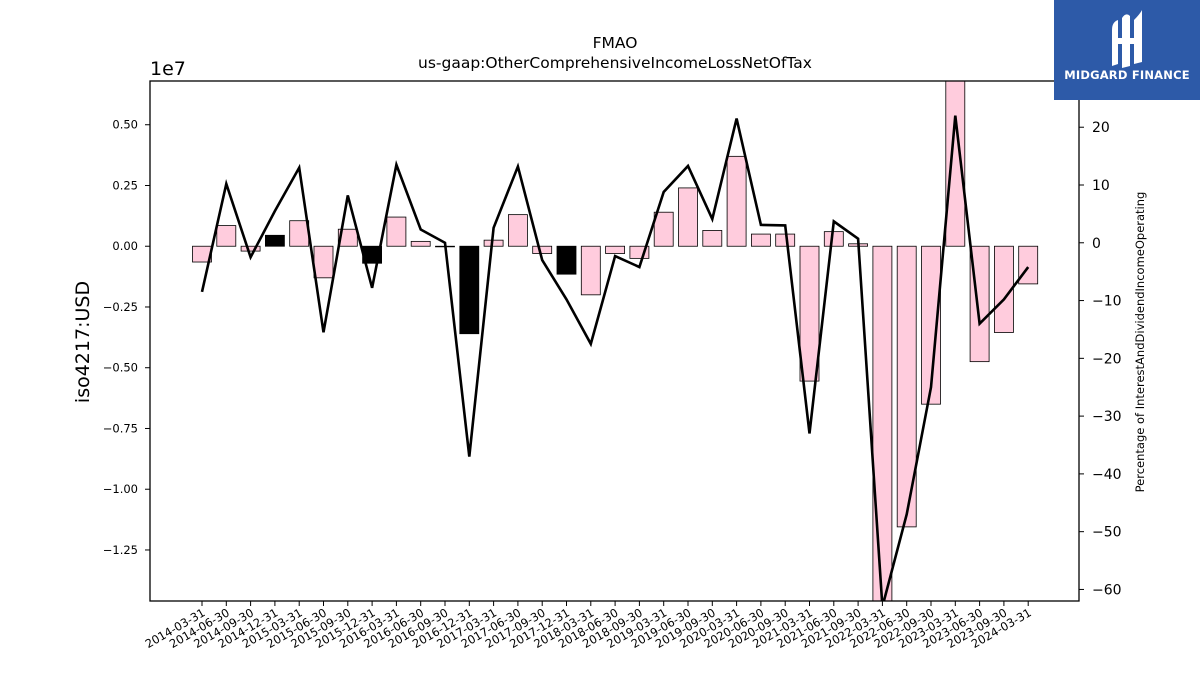 This screenshot has height=675, width=1200. I want to click on y2-tick-label: −50, so click(1107, 533).